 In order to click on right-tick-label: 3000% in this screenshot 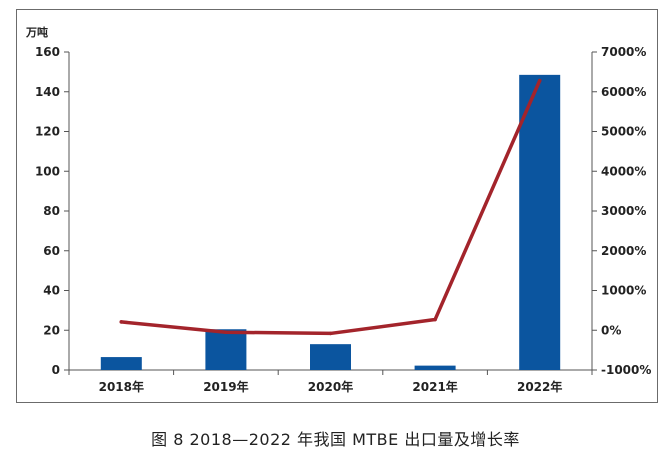, I will do `click(623, 211)`.